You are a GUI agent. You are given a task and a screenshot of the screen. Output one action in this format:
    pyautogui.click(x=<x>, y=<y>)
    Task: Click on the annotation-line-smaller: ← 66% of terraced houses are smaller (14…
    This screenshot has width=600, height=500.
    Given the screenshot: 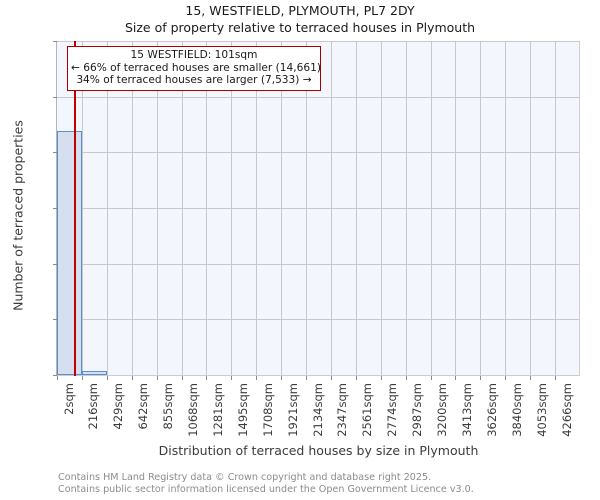 What is the action you would take?
    pyautogui.click(x=196, y=67)
    